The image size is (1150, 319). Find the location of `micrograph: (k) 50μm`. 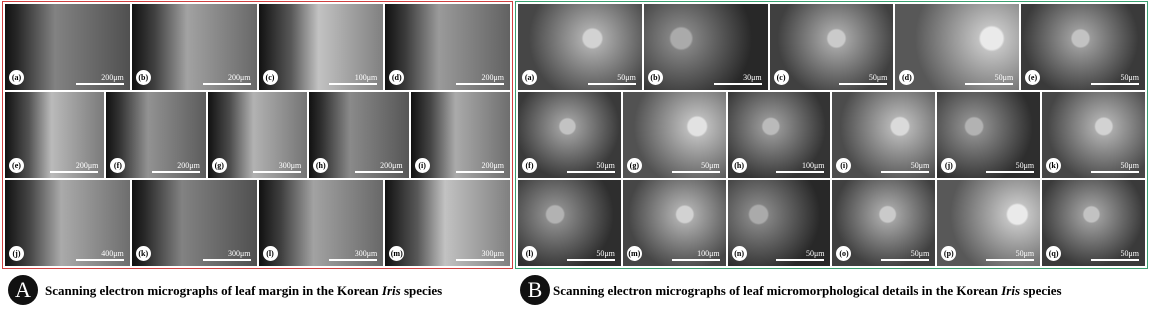

micrograph: (k) 50μm is located at coordinates (1093, 135).